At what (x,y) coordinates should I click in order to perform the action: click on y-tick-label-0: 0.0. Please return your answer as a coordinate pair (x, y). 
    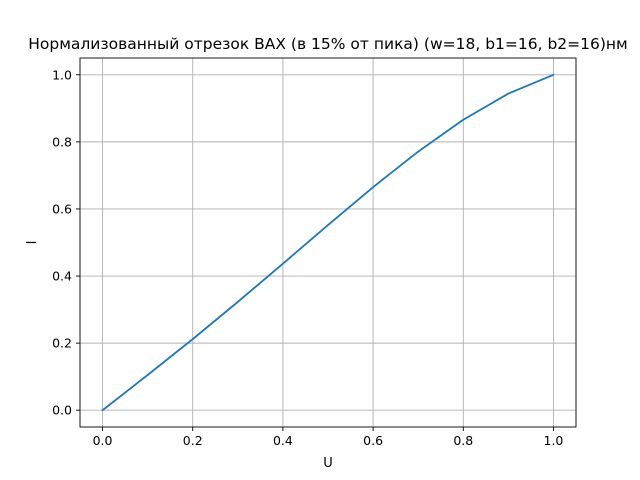
    Looking at the image, I should click on (62, 410).